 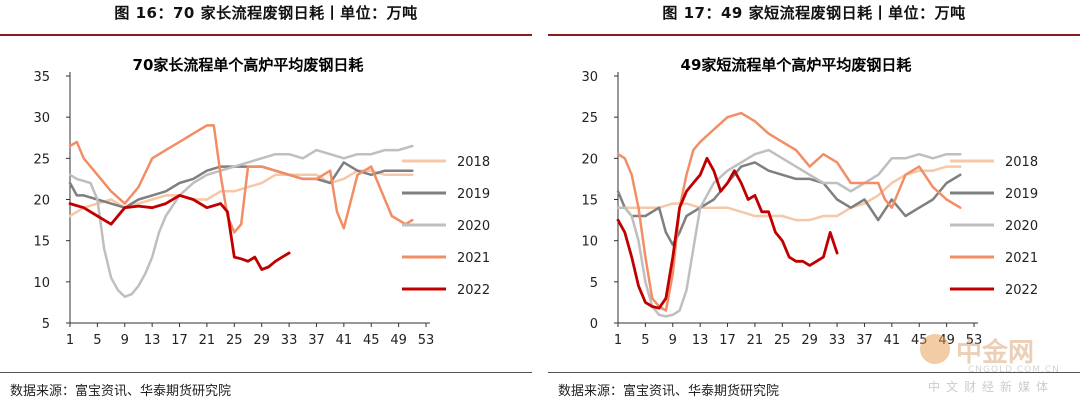 I want to click on watermark-tagline: 中文财经新媒体, so click(x=991, y=387).